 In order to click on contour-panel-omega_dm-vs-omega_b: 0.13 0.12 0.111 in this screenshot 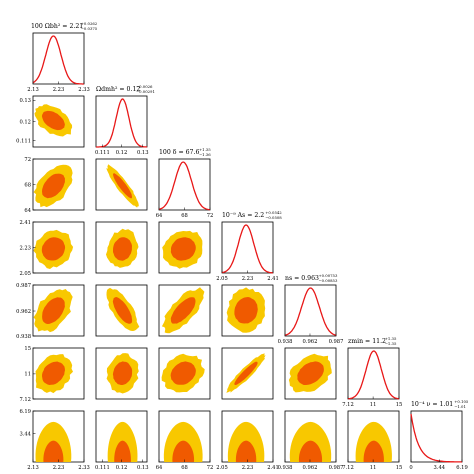, I will do `click(50, 121)`.